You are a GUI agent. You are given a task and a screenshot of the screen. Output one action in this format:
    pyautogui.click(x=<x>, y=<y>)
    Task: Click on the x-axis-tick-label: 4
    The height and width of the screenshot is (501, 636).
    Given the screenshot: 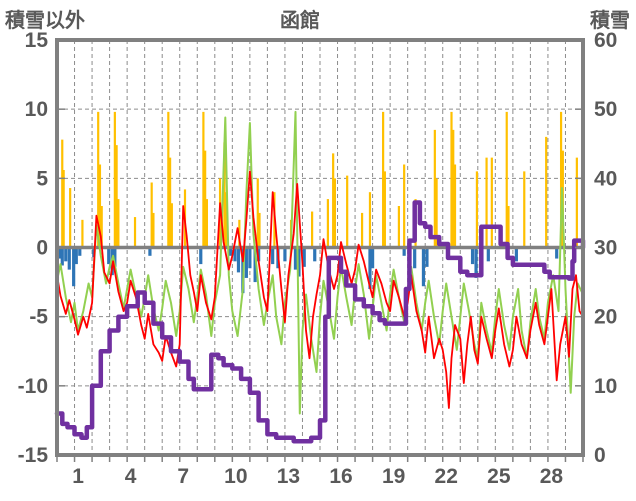 What is the action you would take?
    pyautogui.click(x=131, y=476)
    